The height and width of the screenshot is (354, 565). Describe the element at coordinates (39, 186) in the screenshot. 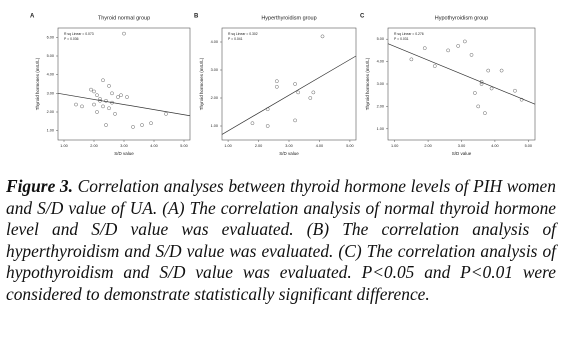

I see `caption-label: Figure 3.` at that location.